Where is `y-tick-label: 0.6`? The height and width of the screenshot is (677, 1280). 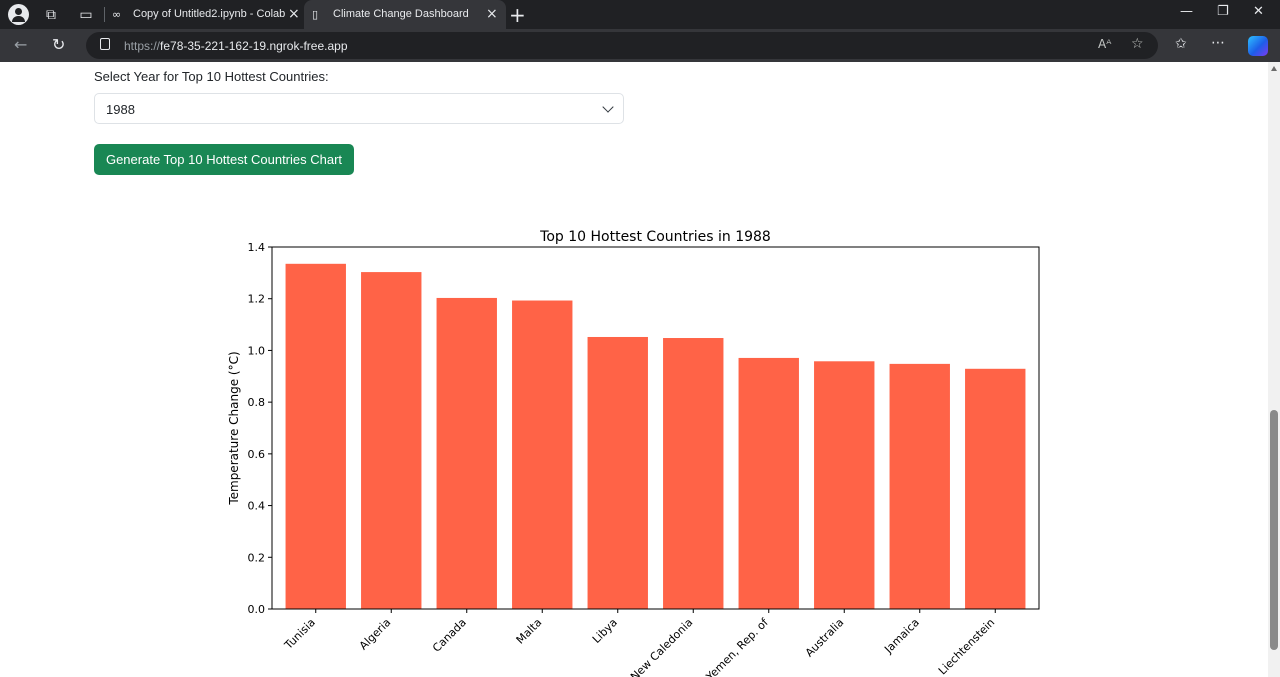
y-tick-label: 0.6 is located at coordinates (257, 454).